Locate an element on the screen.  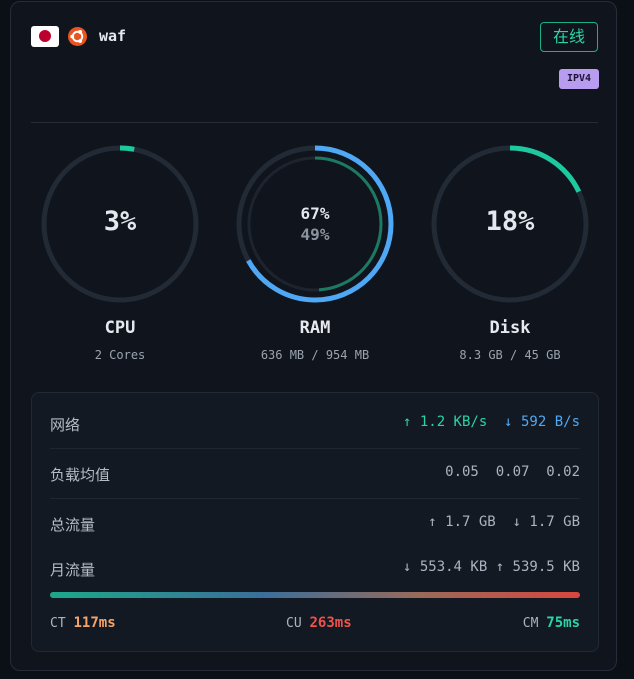
ram-value: 67% is located at coordinates (315, 213).